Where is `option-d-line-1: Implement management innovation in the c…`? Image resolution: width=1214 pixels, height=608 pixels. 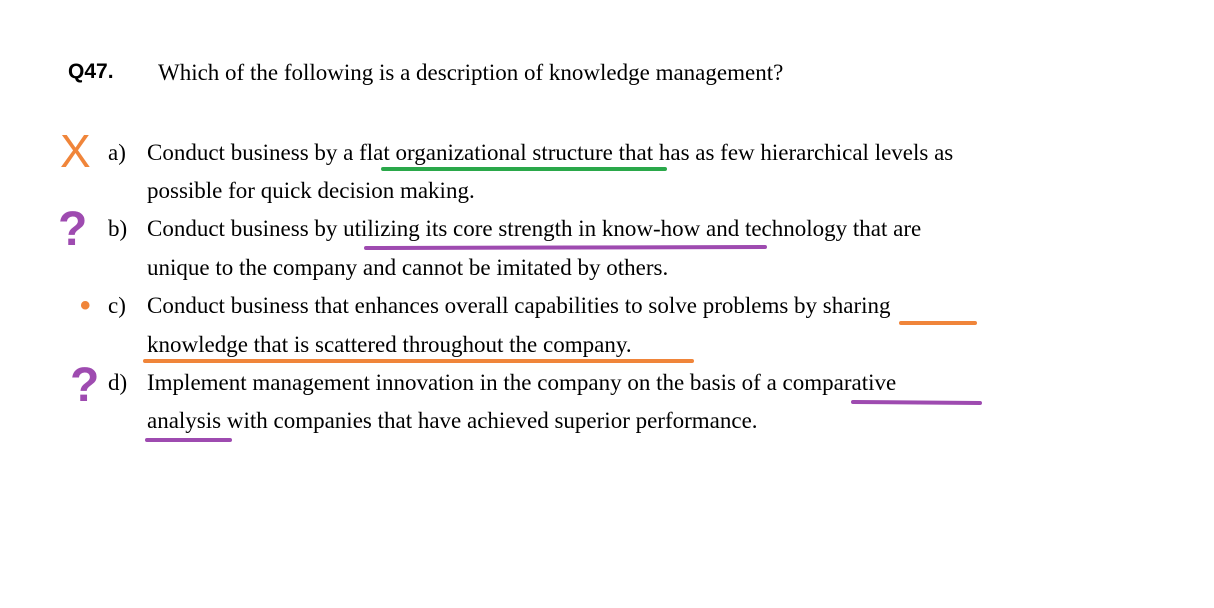 option-d-line-1: Implement management innovation in the c… is located at coordinates (521, 383).